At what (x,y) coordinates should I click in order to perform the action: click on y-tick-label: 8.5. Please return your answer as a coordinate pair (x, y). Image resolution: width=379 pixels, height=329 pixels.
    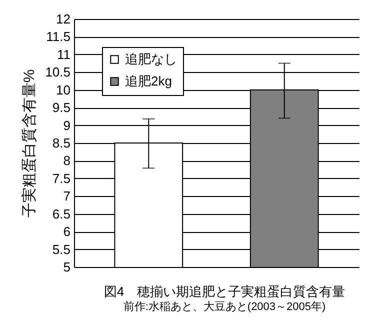
    Looking at the image, I should click on (61, 143).